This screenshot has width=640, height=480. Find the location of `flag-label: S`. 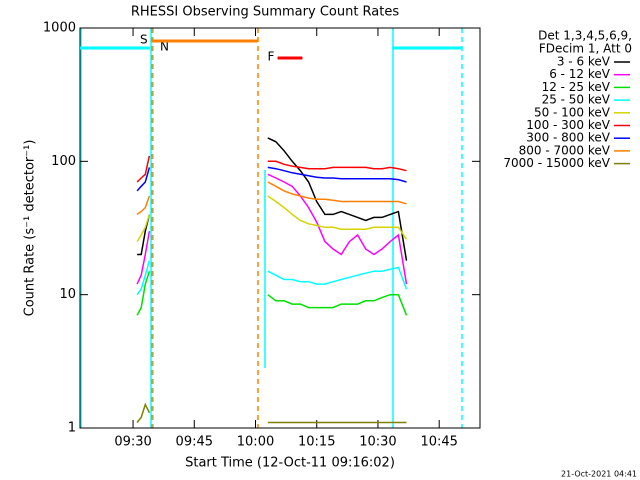

flag-label: S is located at coordinates (144, 40).